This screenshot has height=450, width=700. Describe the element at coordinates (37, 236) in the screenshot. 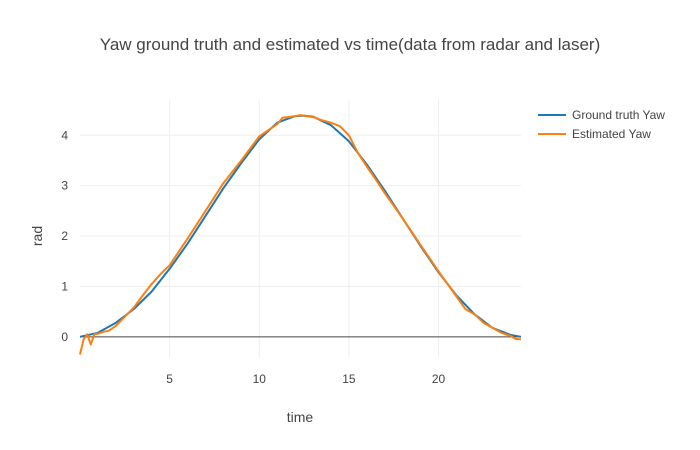

I see `y-axis-title: rad` at that location.